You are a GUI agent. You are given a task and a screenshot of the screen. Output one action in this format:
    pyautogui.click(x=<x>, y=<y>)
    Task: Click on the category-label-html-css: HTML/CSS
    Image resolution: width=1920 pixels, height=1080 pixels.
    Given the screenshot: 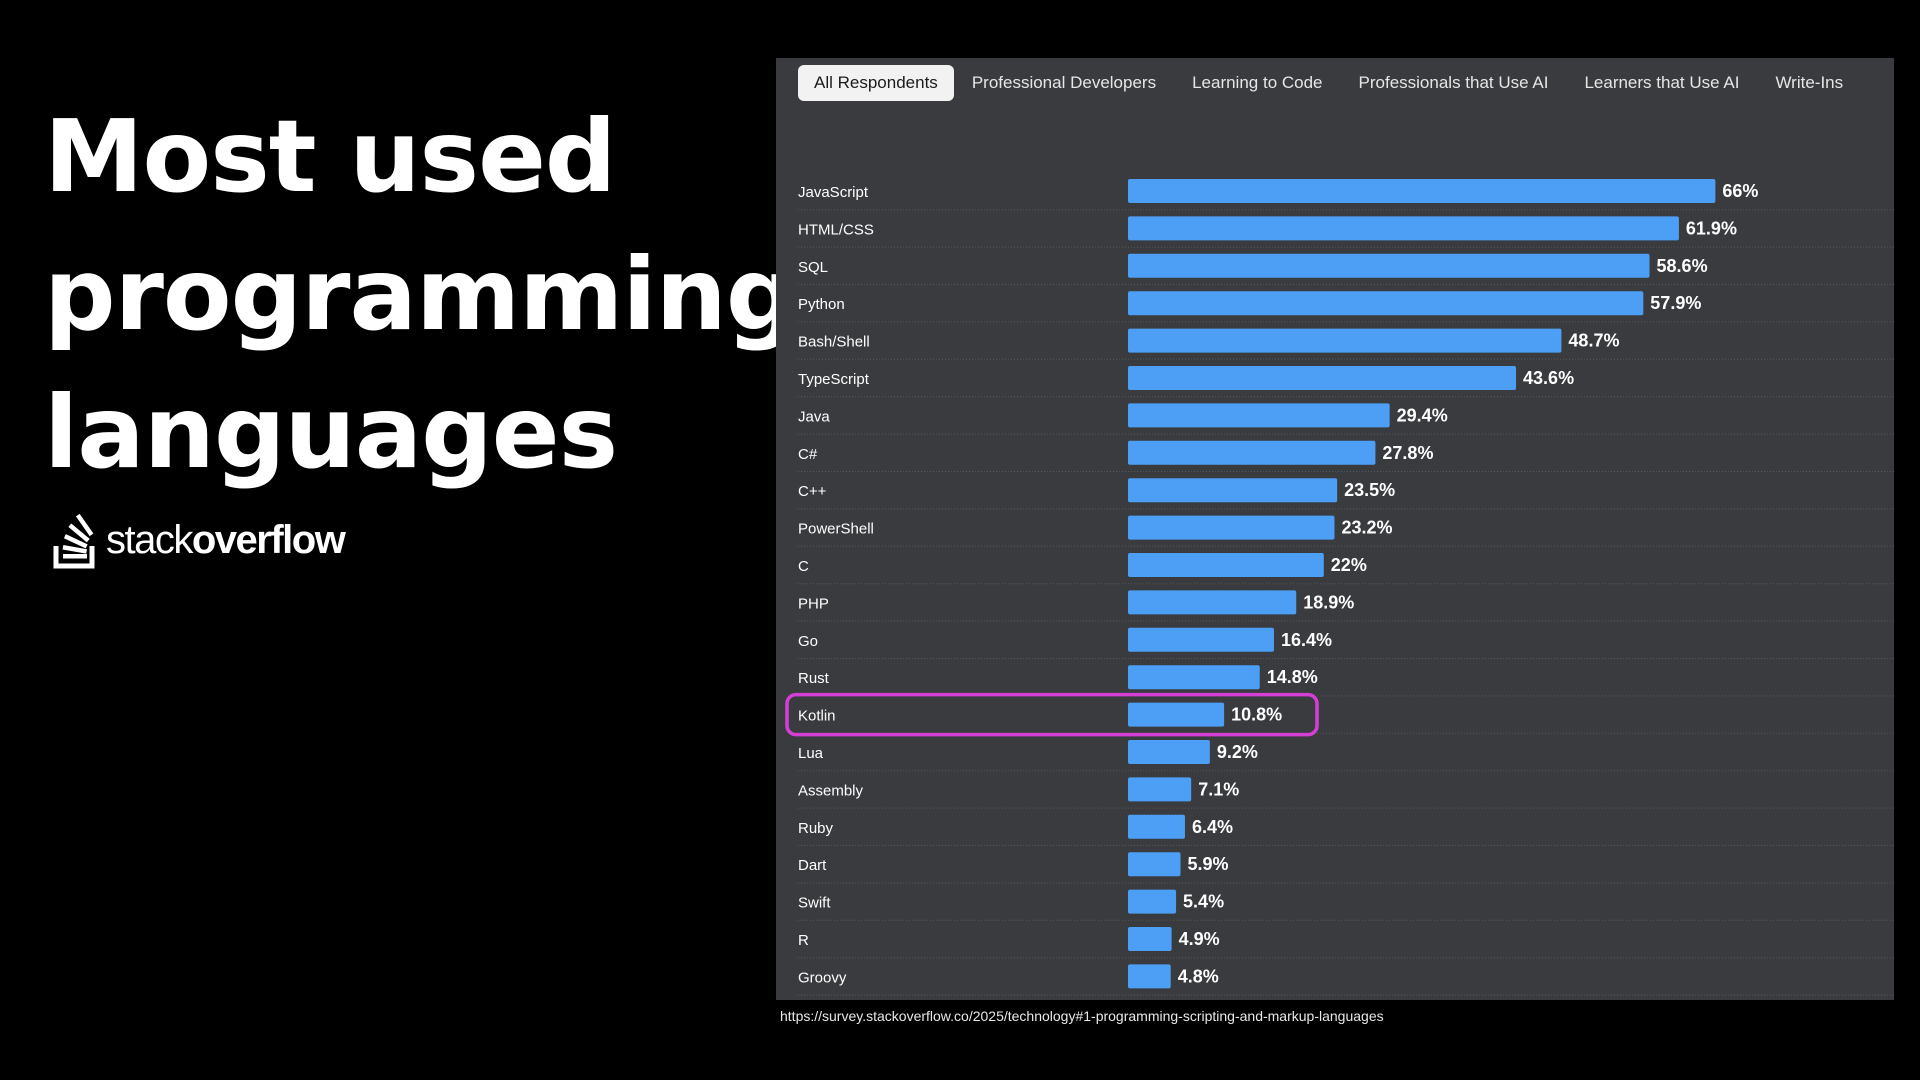 What is the action you would take?
    pyautogui.click(x=836, y=229)
    